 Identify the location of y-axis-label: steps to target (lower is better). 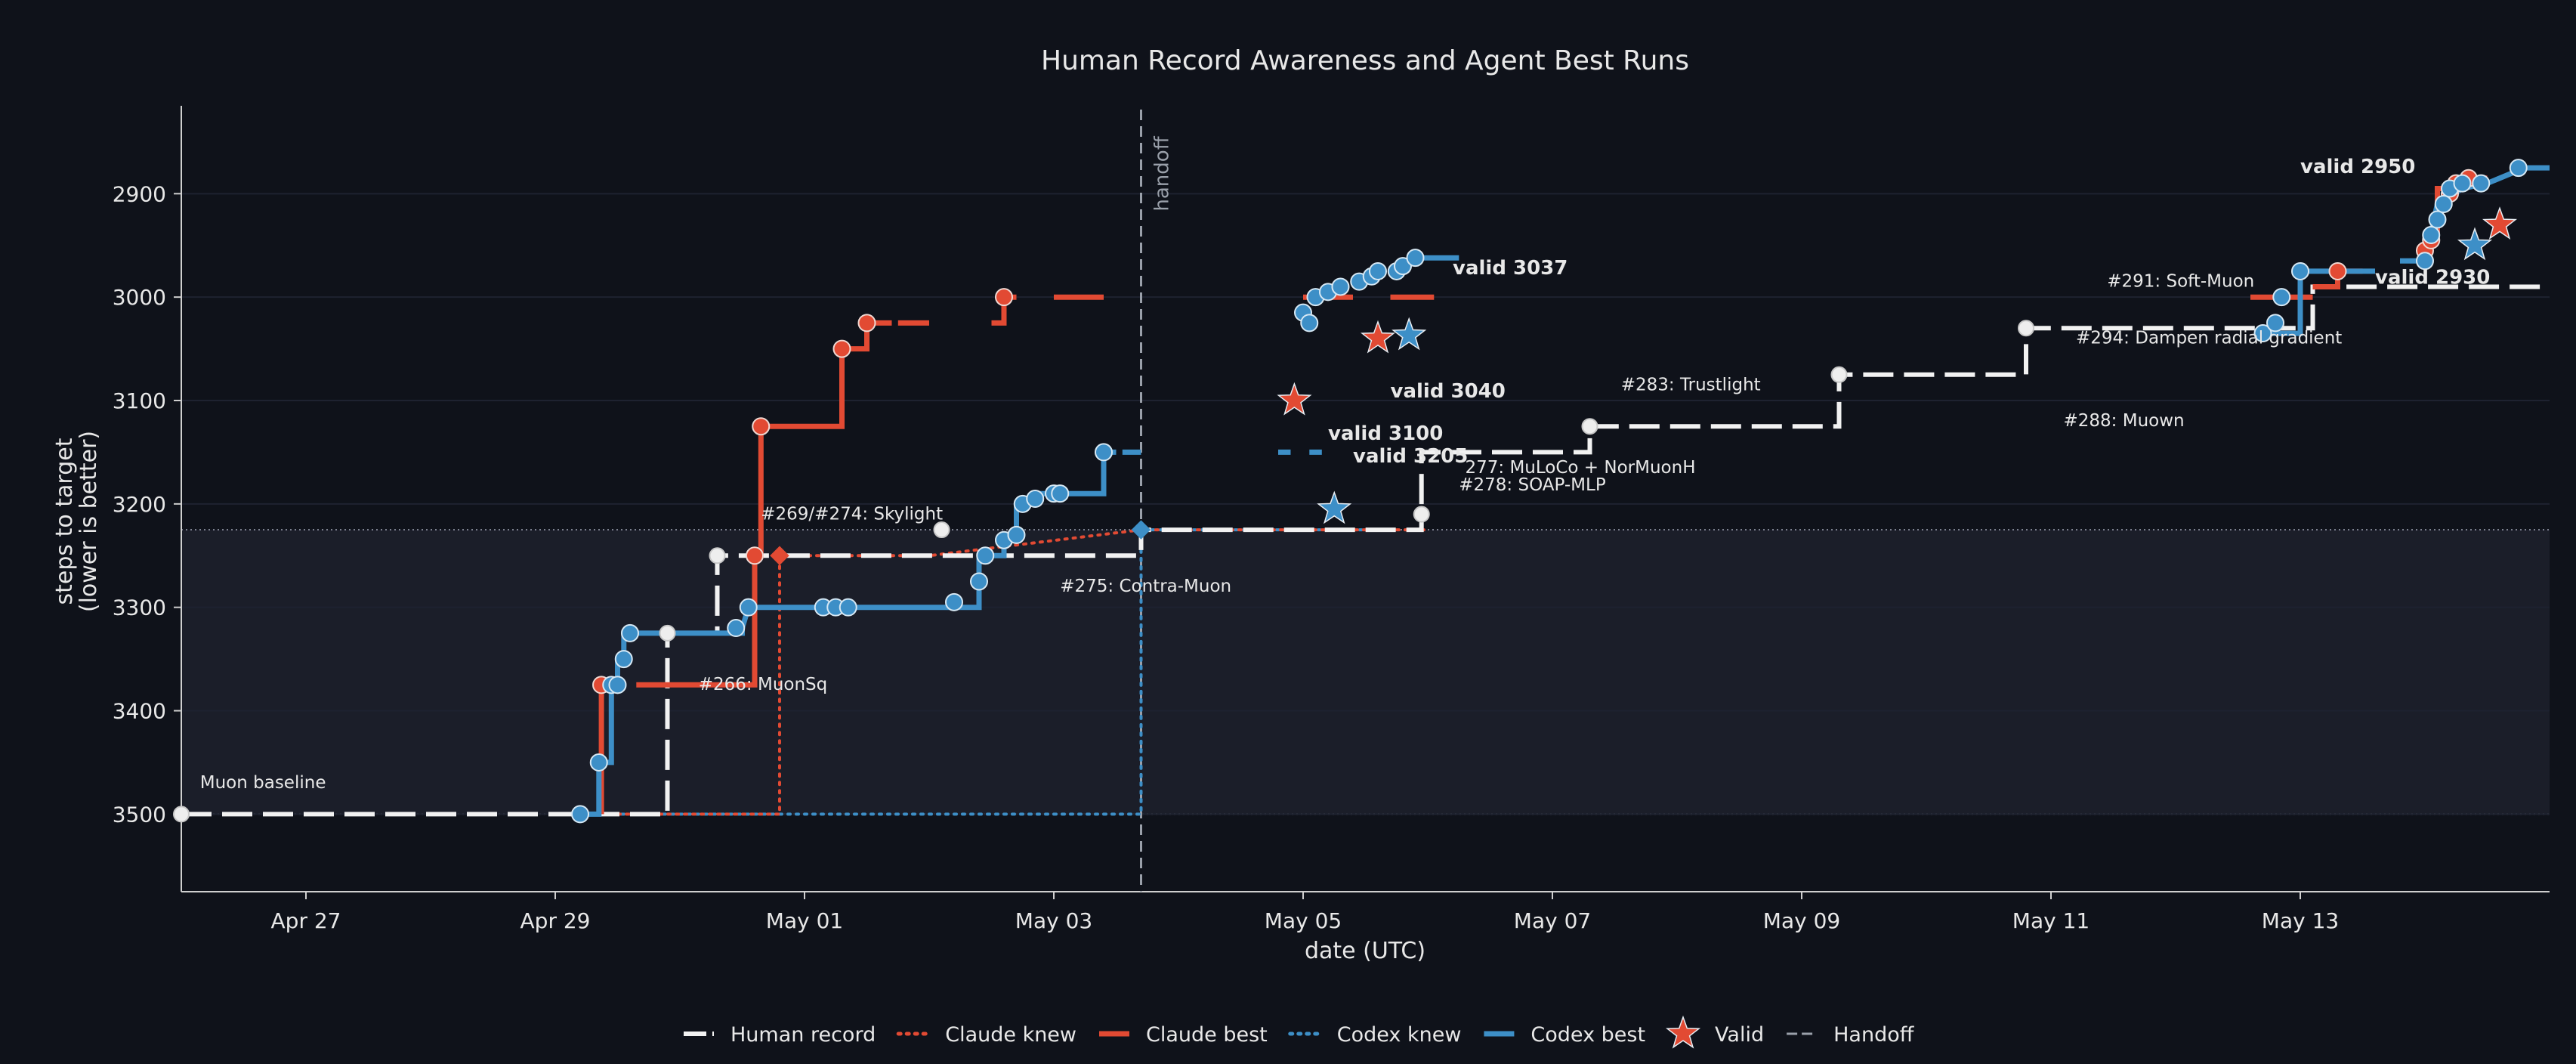
(76, 521).